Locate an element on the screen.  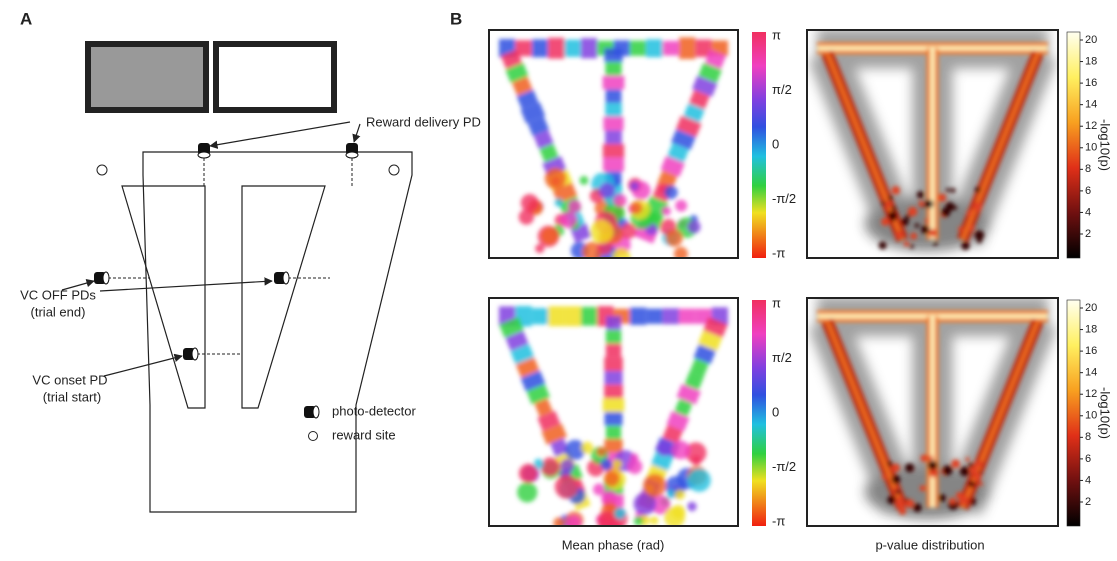
colorbar is located at coordinates (759, 413).